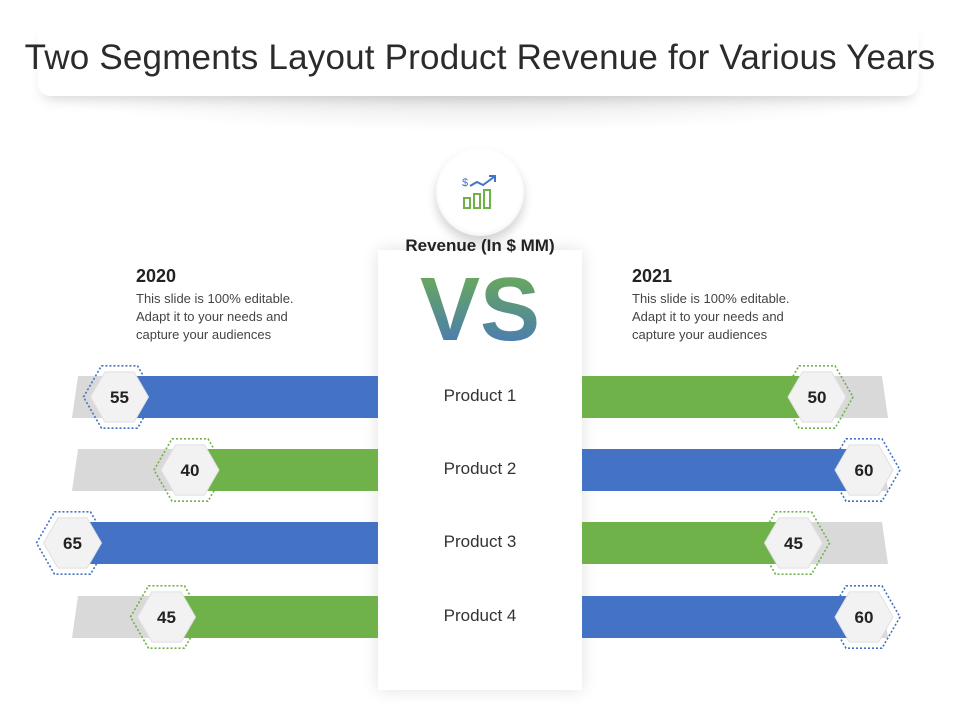 Image resolution: width=960 pixels, height=720 pixels. I want to click on revenue-growth-icon: $, so click(479, 192).